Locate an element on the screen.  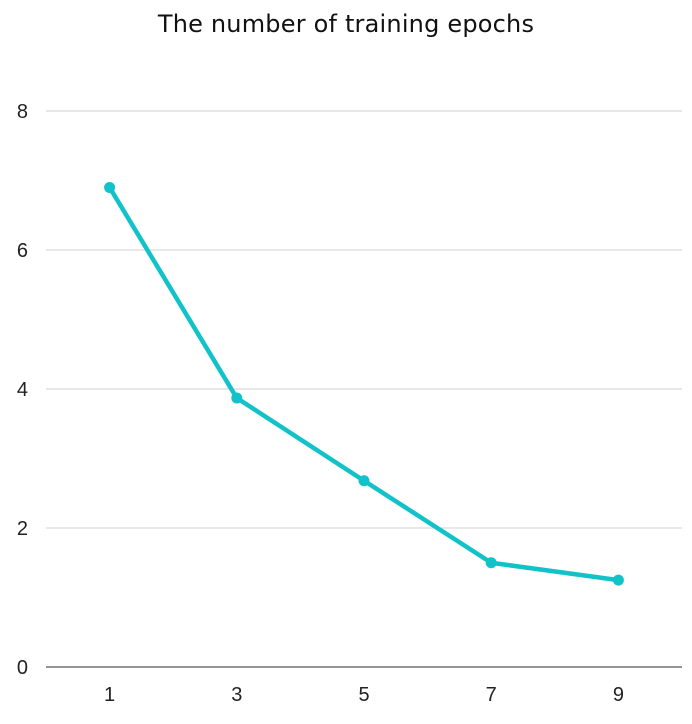
x-tick-label: 9 is located at coordinates (618, 695).